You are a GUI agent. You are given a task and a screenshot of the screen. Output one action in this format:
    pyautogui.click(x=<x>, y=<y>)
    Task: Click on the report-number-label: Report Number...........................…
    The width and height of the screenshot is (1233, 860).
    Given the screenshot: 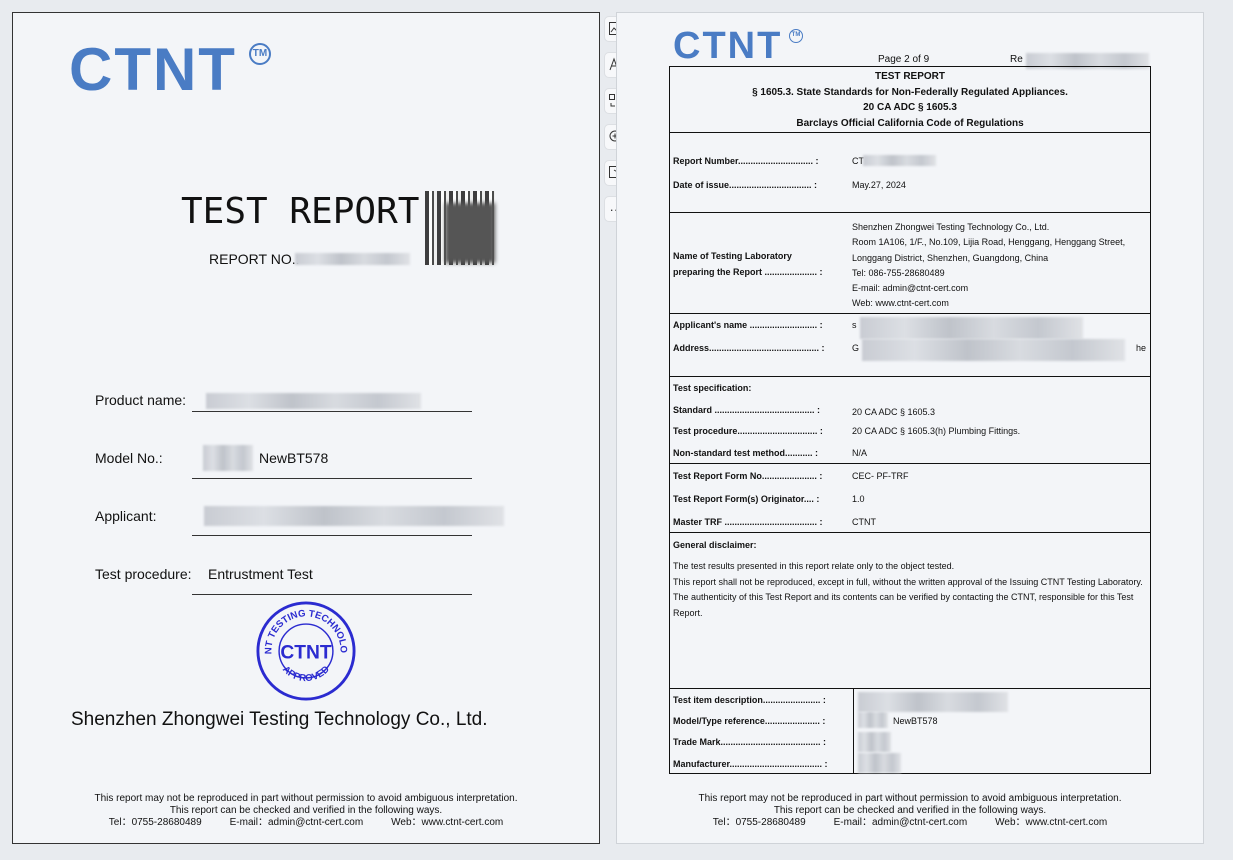 What is the action you would take?
    pyautogui.click(x=746, y=161)
    